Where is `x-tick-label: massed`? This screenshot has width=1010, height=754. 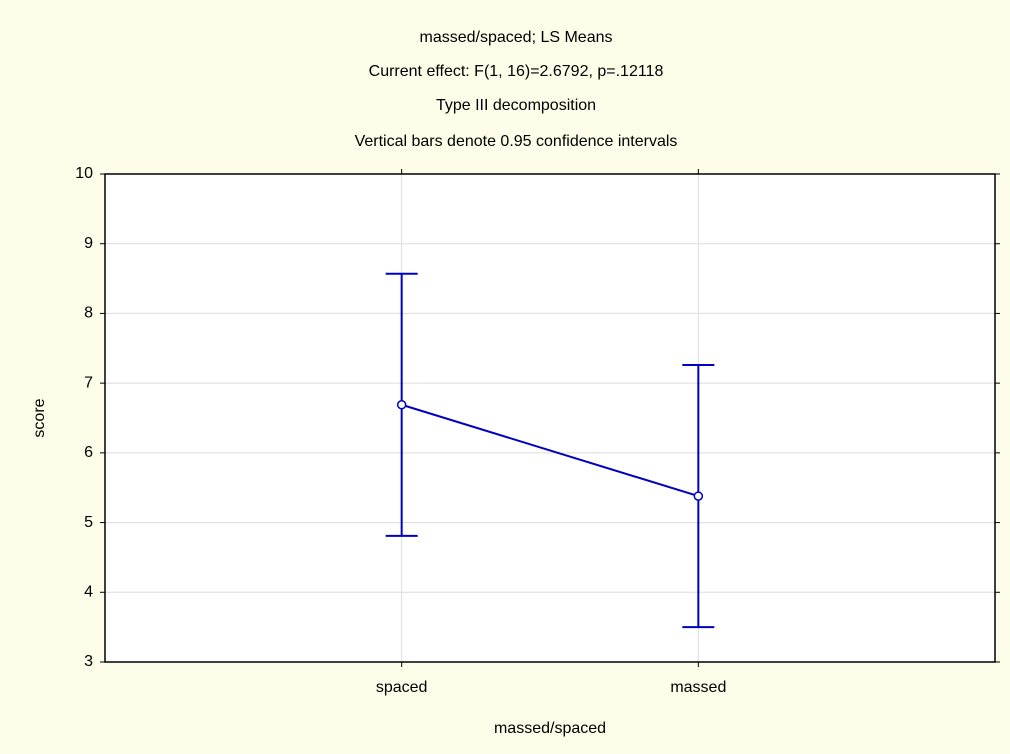 x-tick-label: massed is located at coordinates (698, 687).